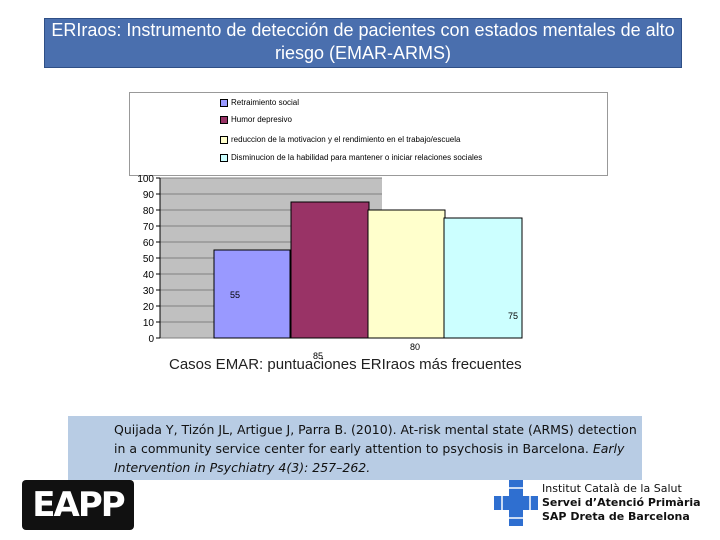  I want to click on eapp-logo: EAPP, so click(78, 505).